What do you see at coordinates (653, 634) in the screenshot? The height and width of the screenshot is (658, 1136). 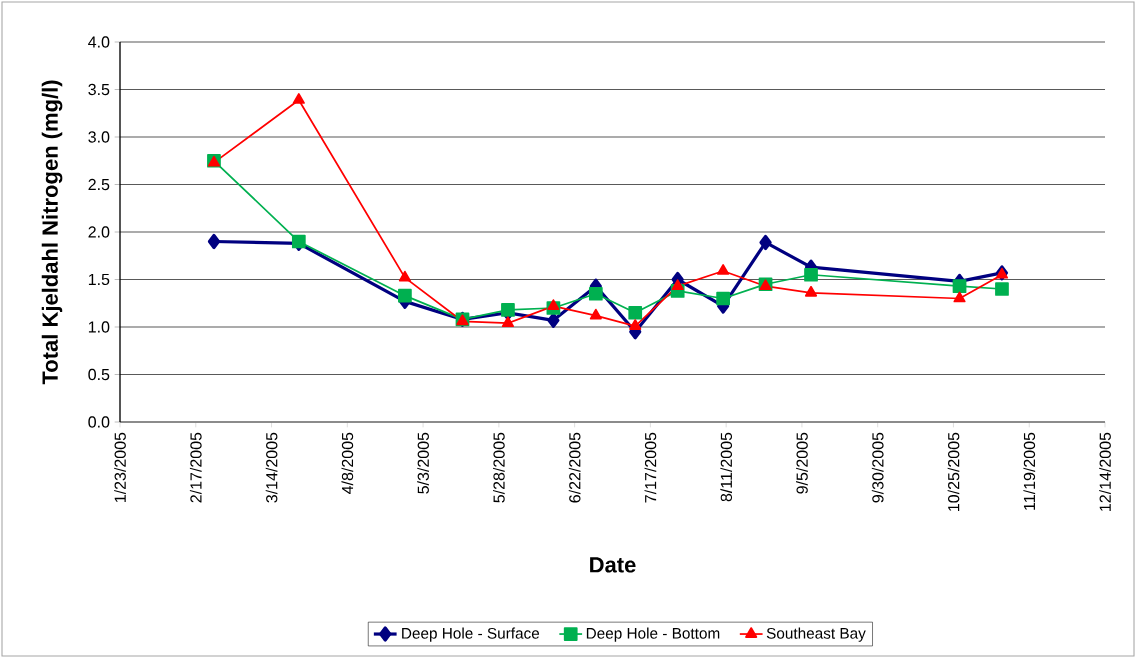 I see `legend-label: Deep Hole - Bottom` at bounding box center [653, 634].